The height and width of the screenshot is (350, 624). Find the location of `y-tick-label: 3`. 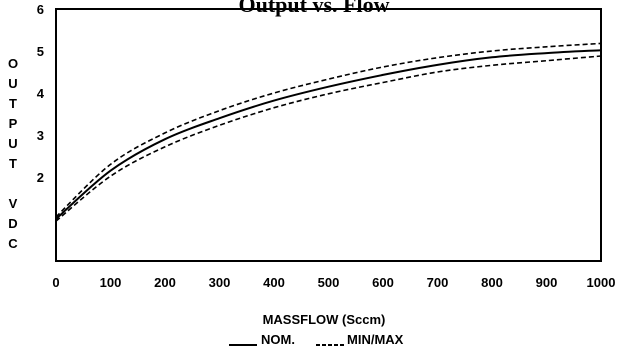

y-tick-label: 3 is located at coordinates (40, 135).